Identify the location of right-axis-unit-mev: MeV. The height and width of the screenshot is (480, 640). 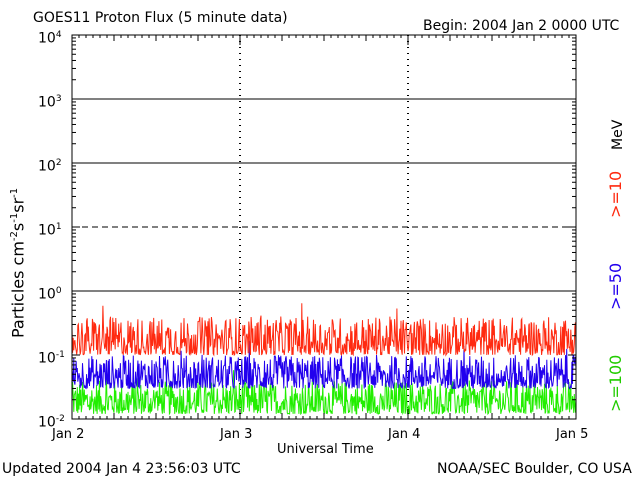
(618, 134).